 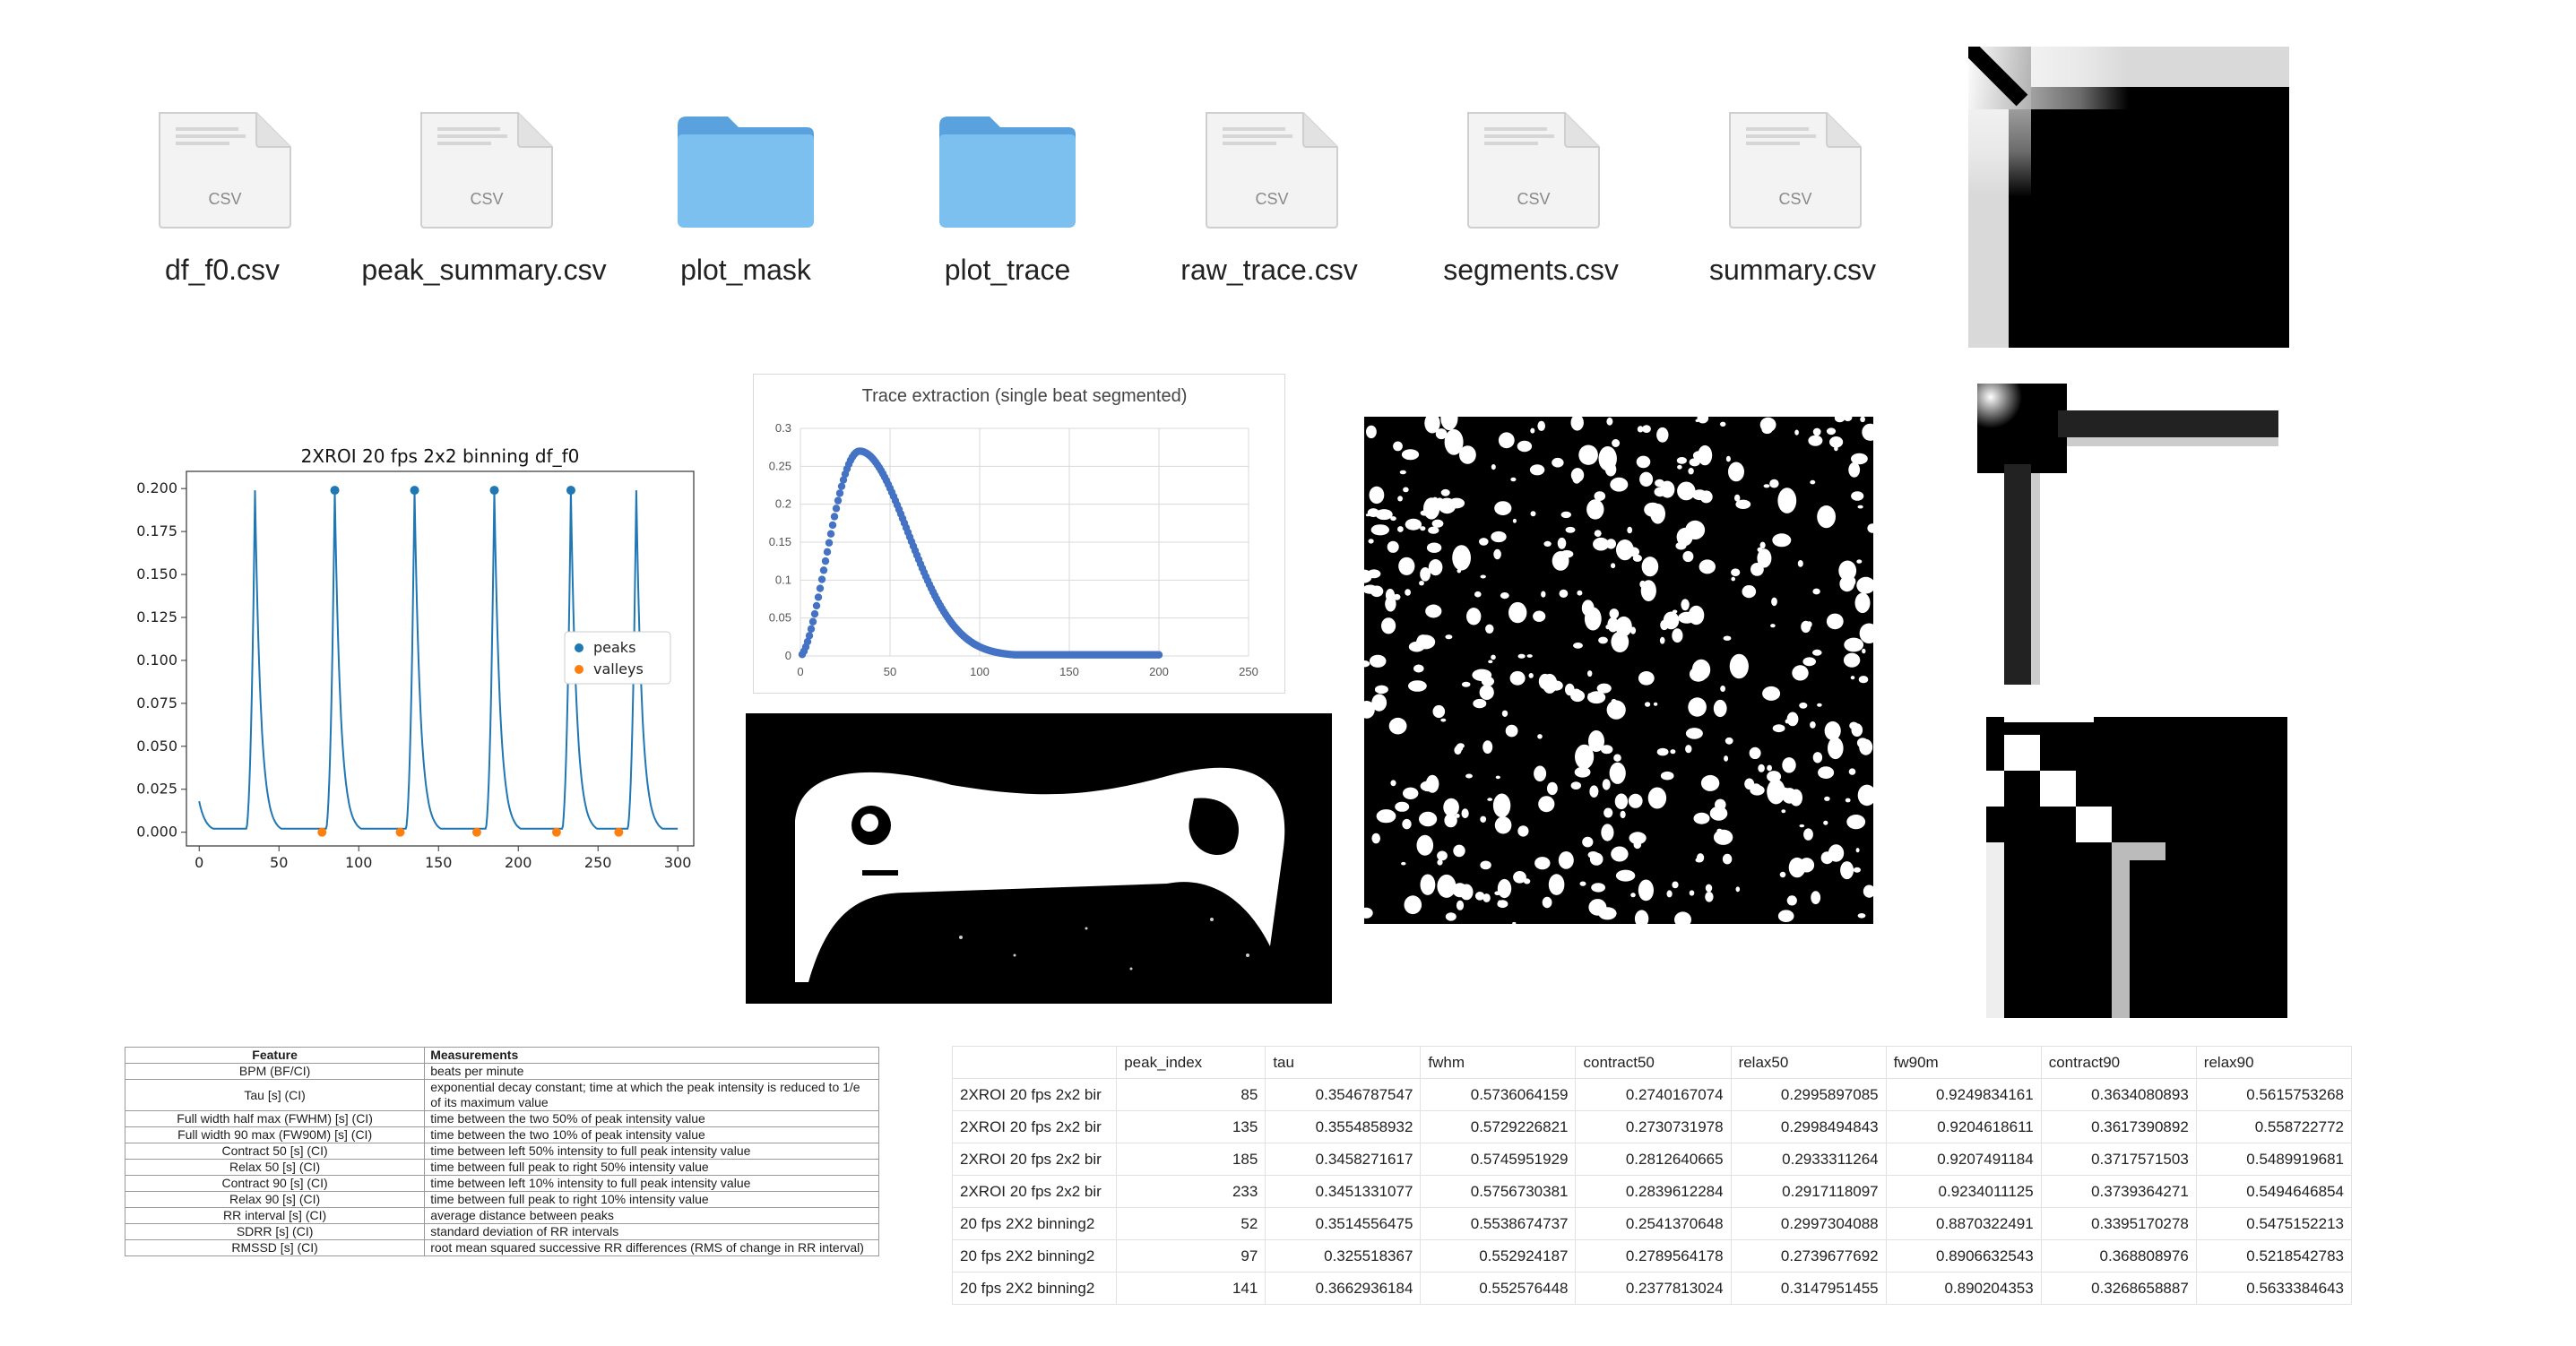 I want to click on sheet-cell: 0.3458271617, so click(x=1343, y=1160).